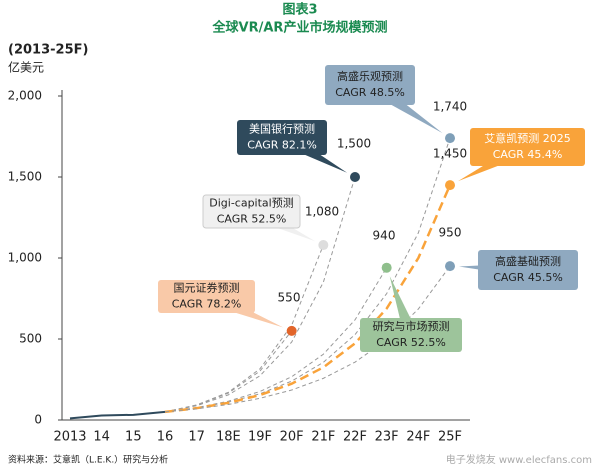 The width and height of the screenshot is (600, 475). What do you see at coordinates (117, 415) in the screenshot?
I see `history-line` at bounding box center [117, 415].